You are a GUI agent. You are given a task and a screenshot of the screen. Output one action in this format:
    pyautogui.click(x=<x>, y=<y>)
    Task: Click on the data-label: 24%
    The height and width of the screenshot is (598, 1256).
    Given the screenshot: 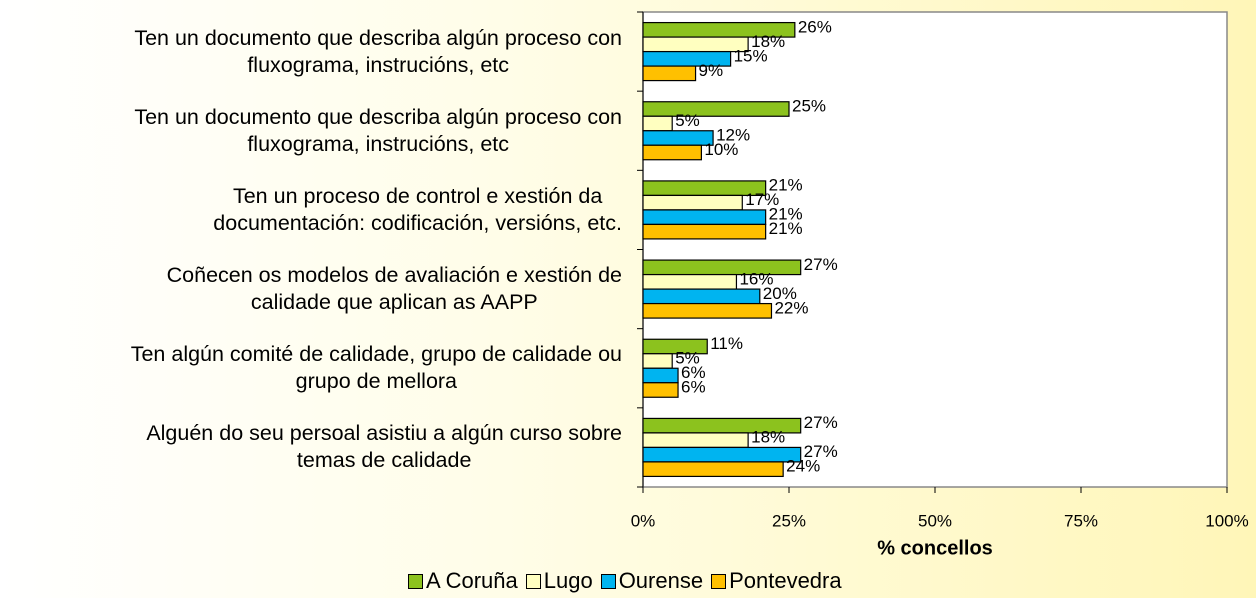 What is the action you would take?
    pyautogui.click(x=803, y=466)
    